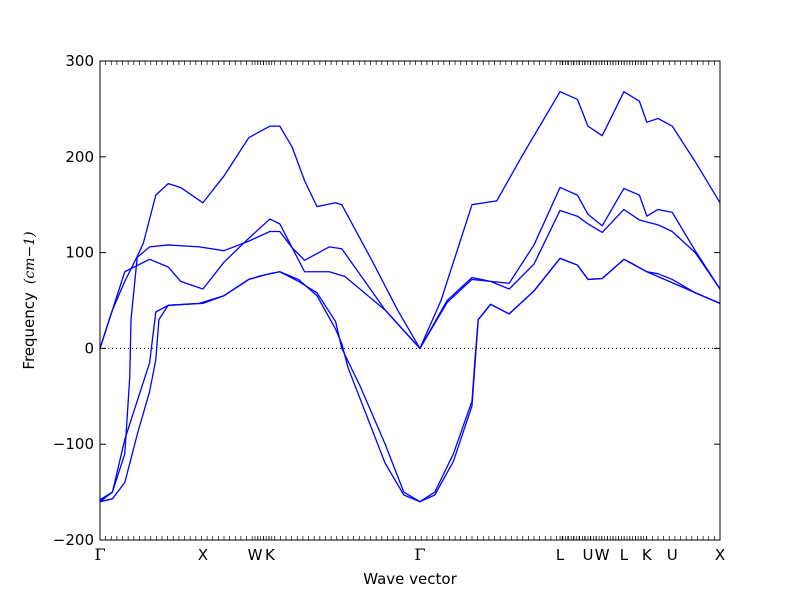 This screenshot has width=800, height=600. What do you see at coordinates (79, 61) in the screenshot?
I see `y-tick-label: 300` at bounding box center [79, 61].